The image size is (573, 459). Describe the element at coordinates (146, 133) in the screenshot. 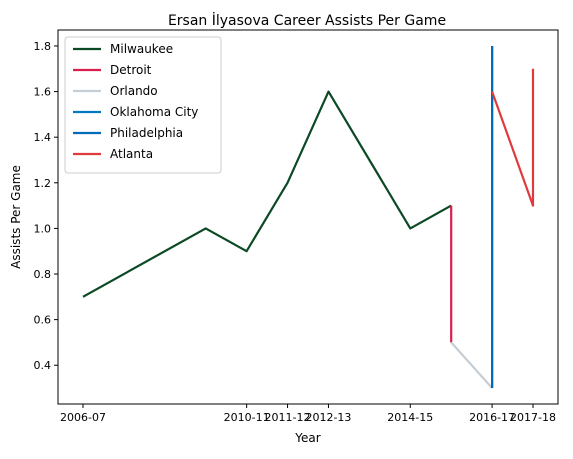

I see `legend-label: Philadelphia` at that location.